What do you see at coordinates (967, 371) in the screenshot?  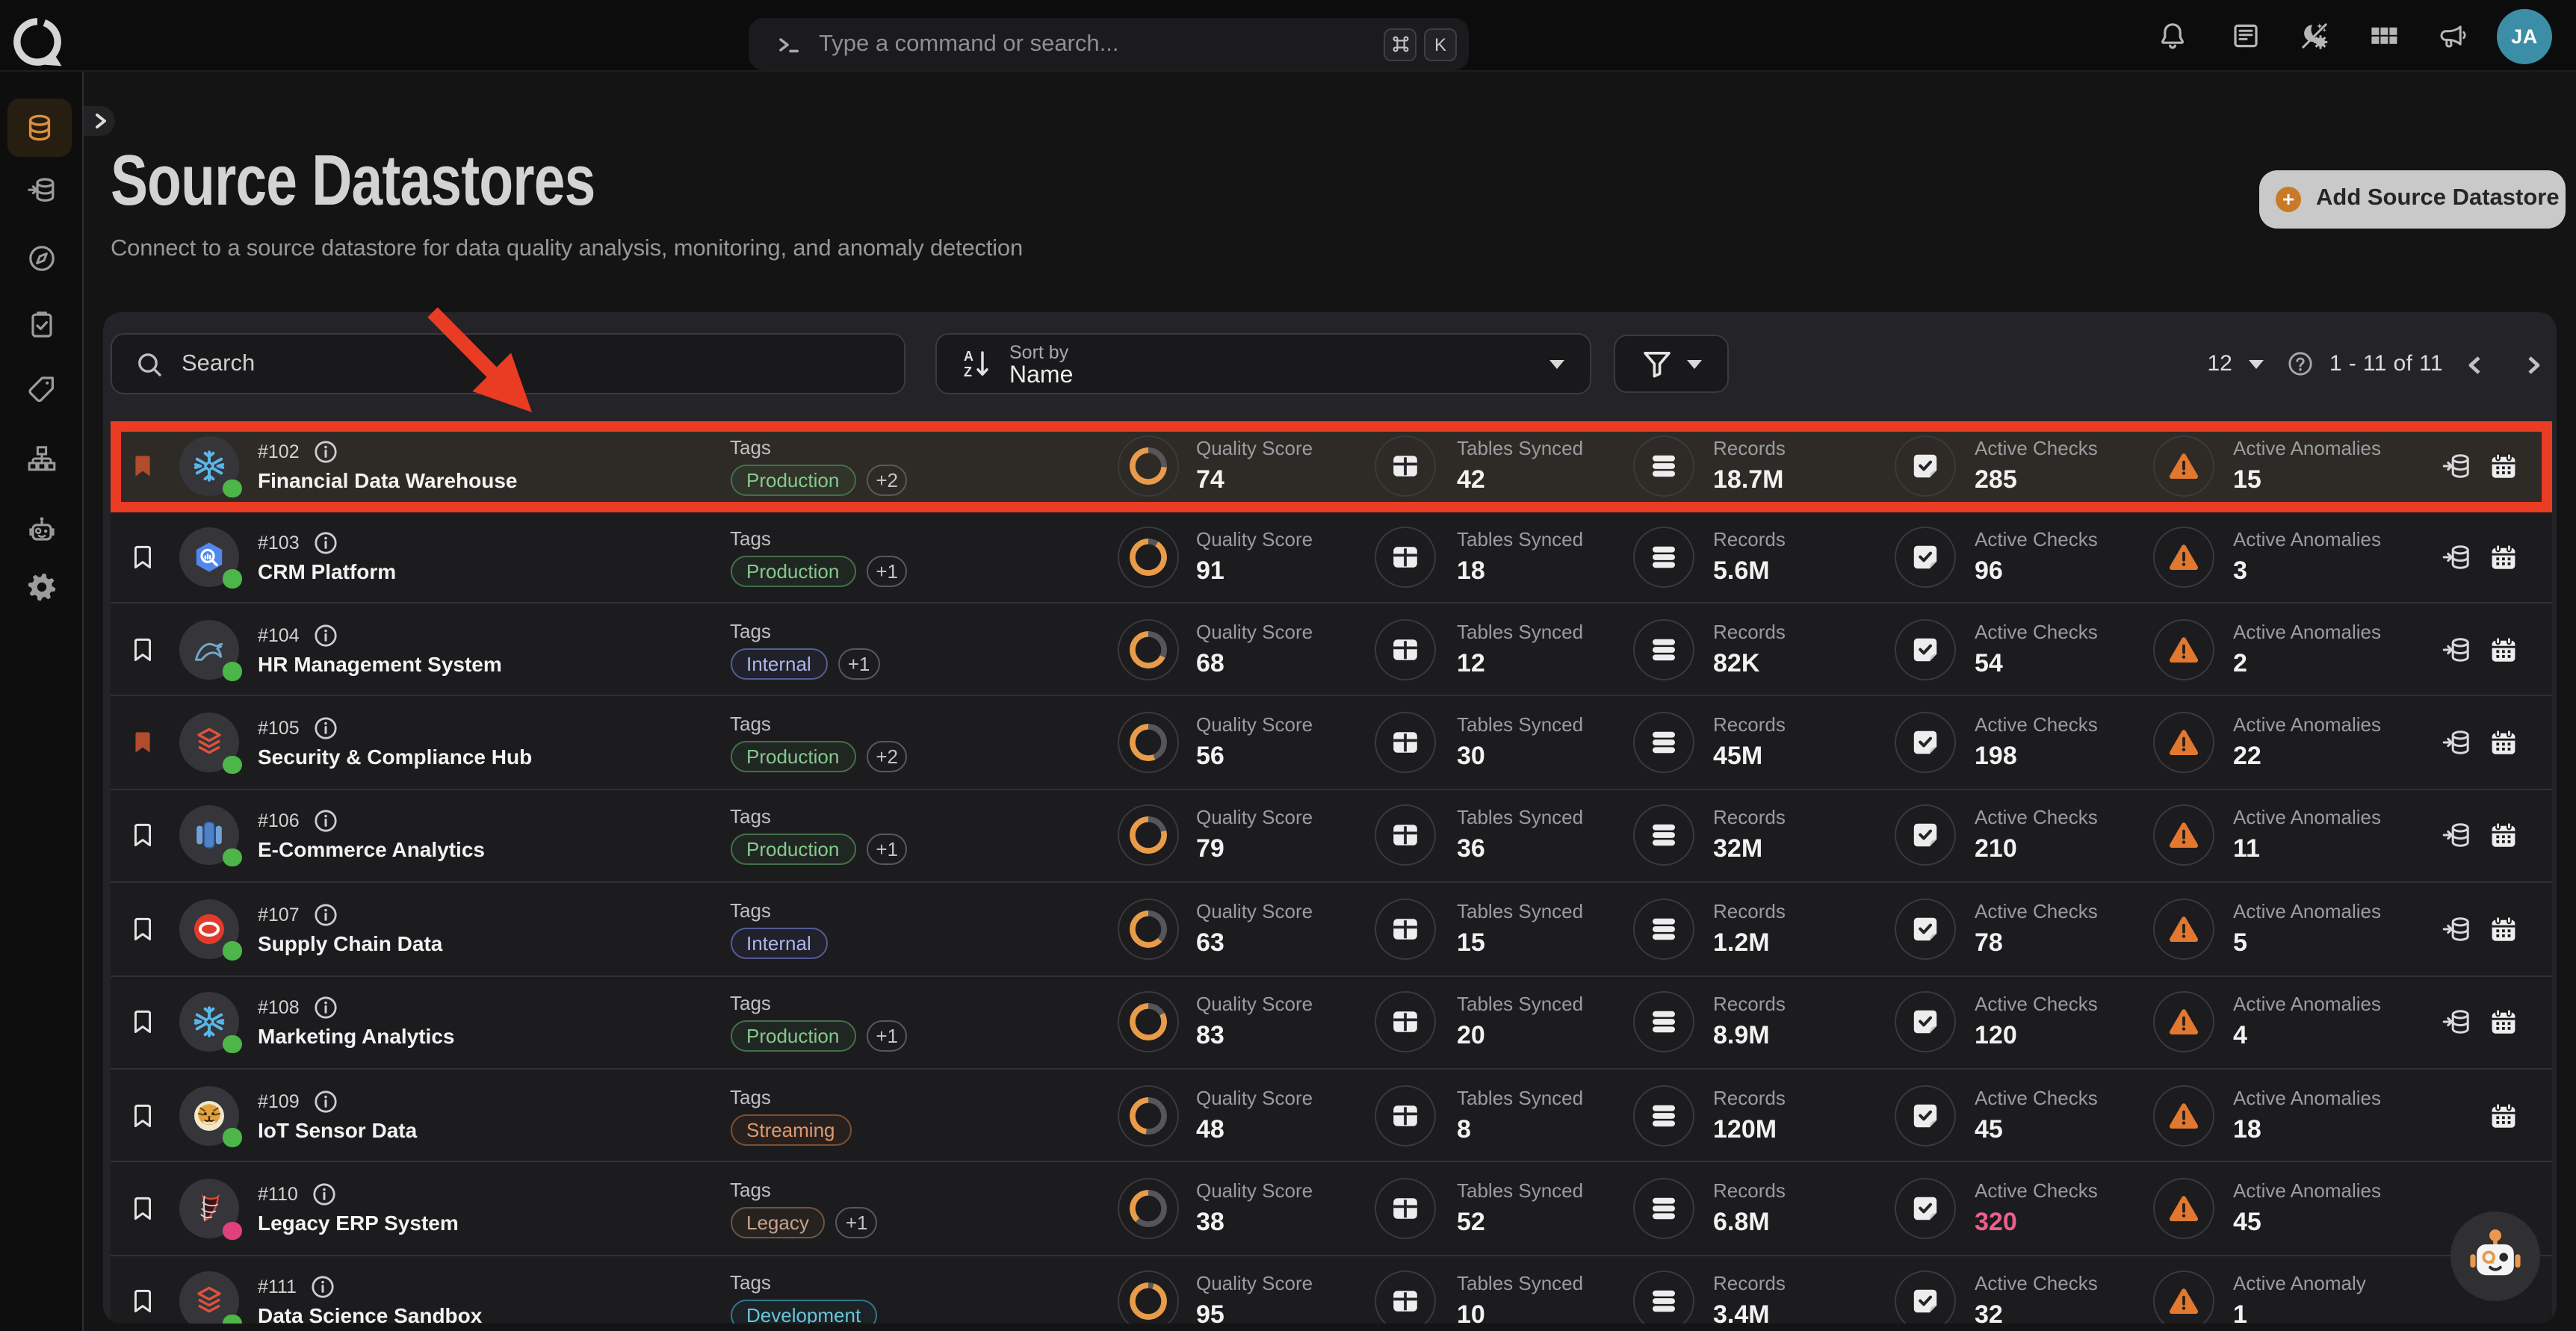 I see `svg-text: Z` at bounding box center [967, 371].